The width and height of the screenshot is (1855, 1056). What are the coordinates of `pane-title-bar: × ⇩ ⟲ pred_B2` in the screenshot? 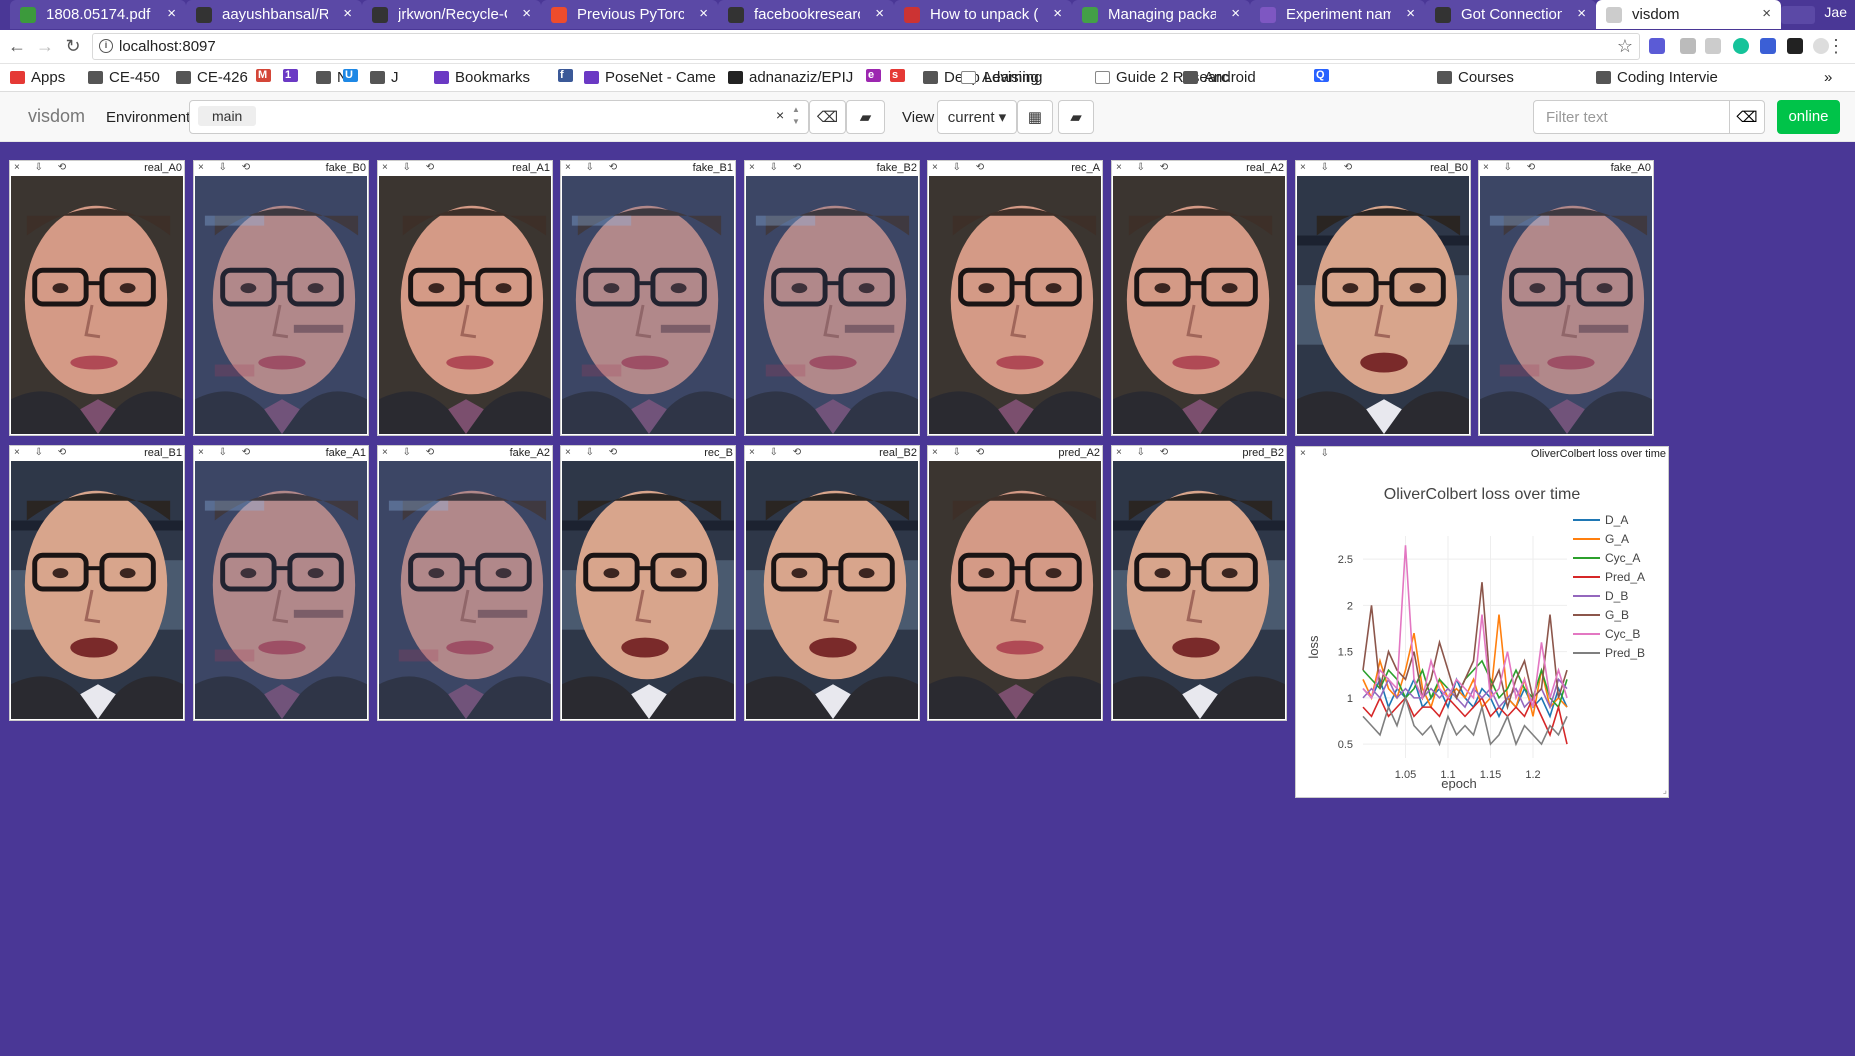 It's located at (1199, 453).